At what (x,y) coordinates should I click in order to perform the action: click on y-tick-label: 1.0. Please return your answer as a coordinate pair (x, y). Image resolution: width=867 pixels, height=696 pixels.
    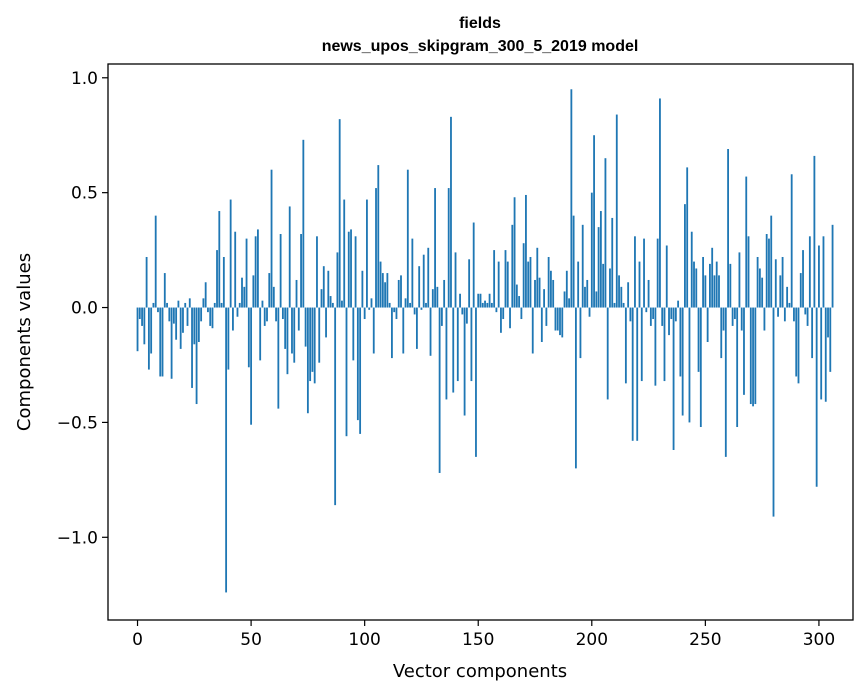
    Looking at the image, I should click on (84, 79).